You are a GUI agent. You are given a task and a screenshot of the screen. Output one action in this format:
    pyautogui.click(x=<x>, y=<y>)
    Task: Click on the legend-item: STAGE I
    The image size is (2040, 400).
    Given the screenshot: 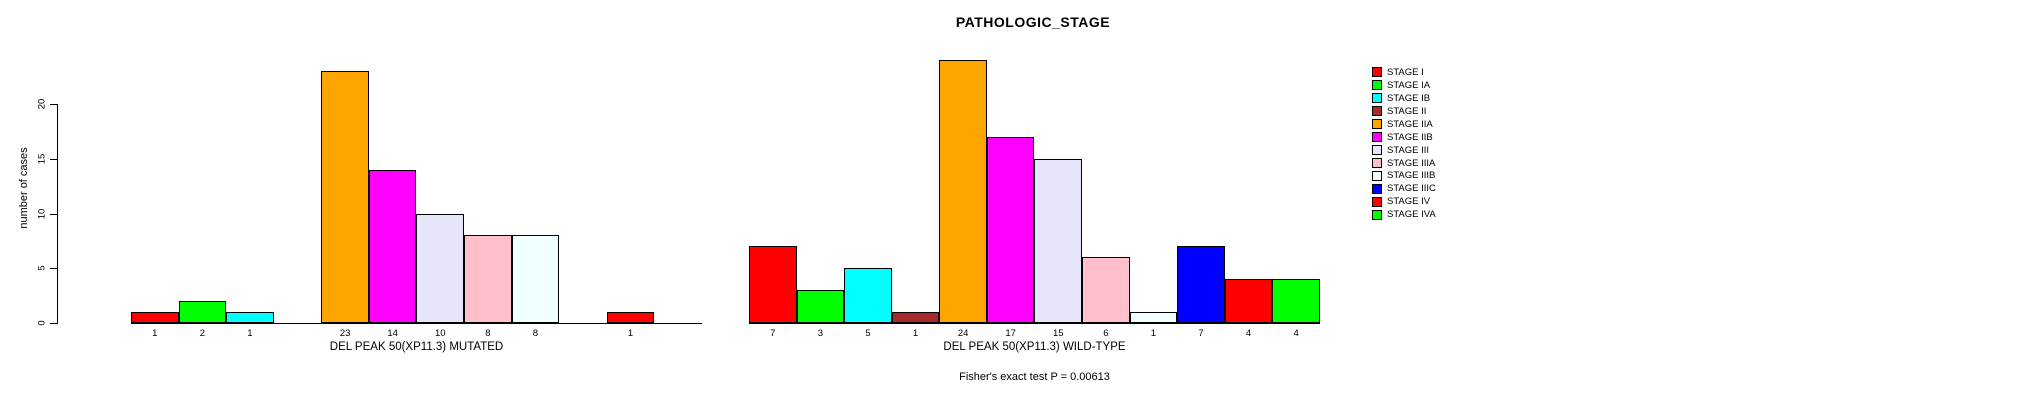 What is the action you would take?
    pyautogui.click(x=1404, y=72)
    